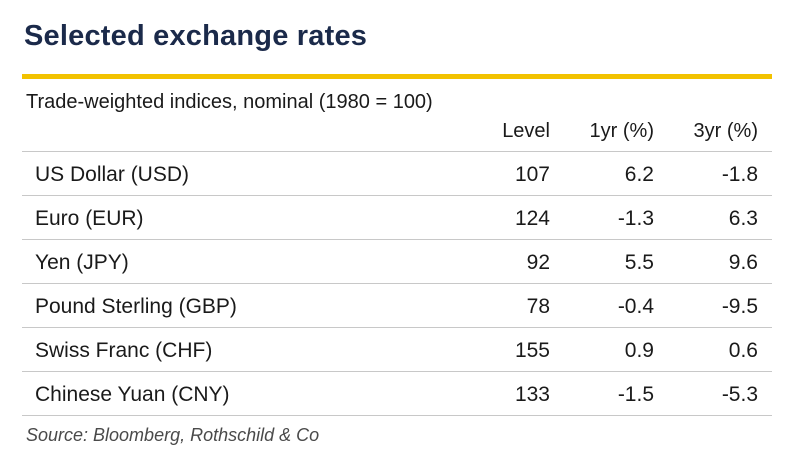 The image size is (800, 467). I want to click on one-year-change: -1.5, so click(635, 394).